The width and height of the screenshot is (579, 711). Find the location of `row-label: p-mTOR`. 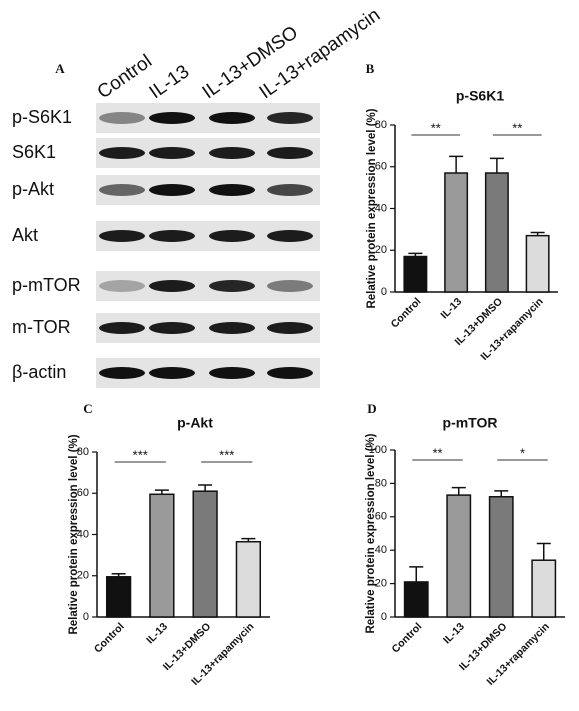

row-label: p-mTOR is located at coordinates (46, 285).